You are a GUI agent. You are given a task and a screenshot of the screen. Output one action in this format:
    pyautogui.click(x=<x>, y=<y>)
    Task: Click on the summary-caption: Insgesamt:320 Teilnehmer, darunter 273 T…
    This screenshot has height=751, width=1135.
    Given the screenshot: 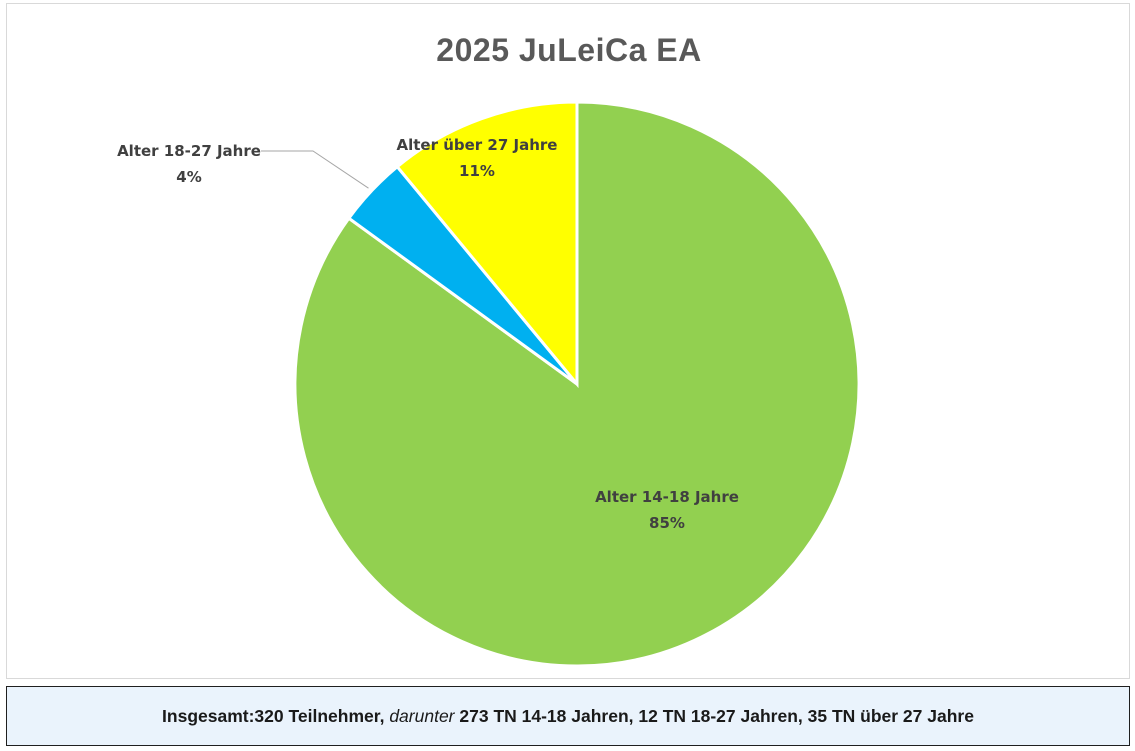 What is the action you would take?
    pyautogui.click(x=568, y=716)
    